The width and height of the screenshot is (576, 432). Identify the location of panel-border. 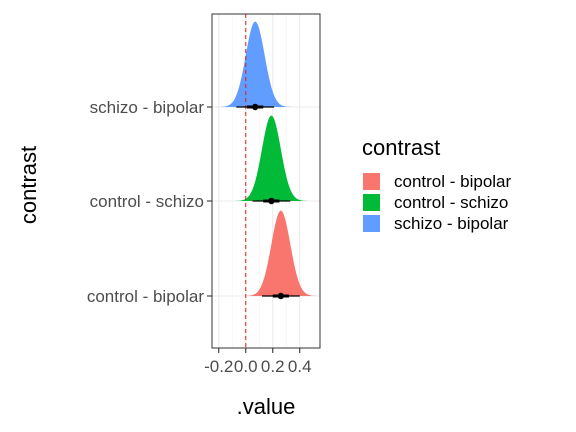
(266, 181).